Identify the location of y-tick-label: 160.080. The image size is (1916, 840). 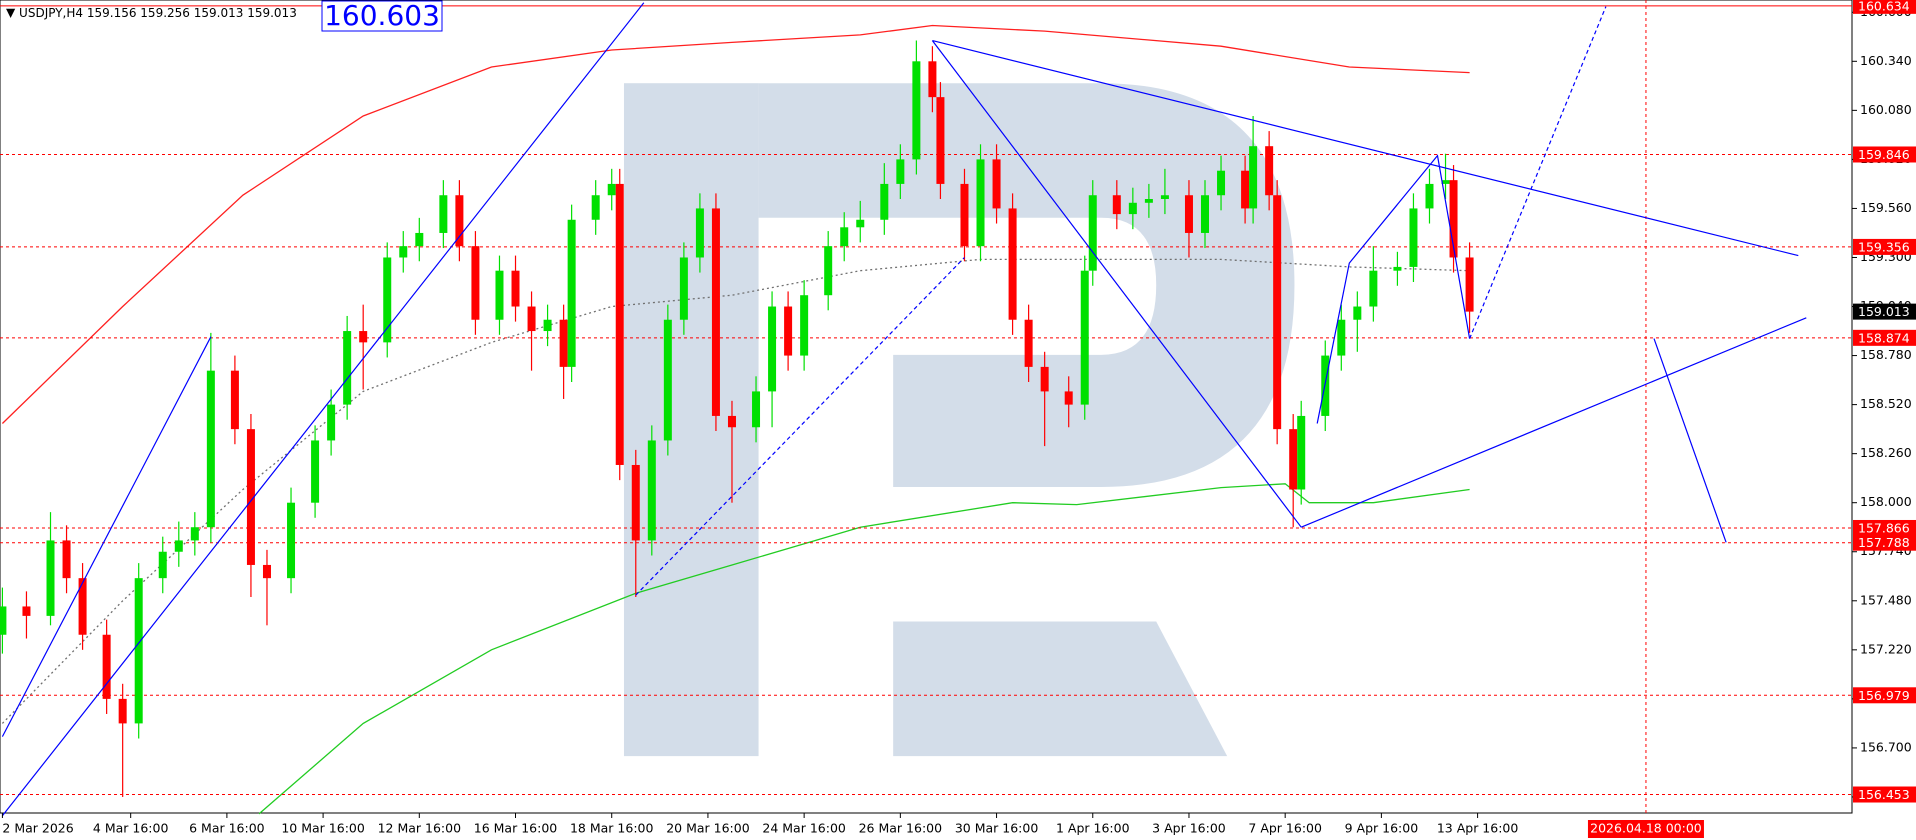
(1886, 109).